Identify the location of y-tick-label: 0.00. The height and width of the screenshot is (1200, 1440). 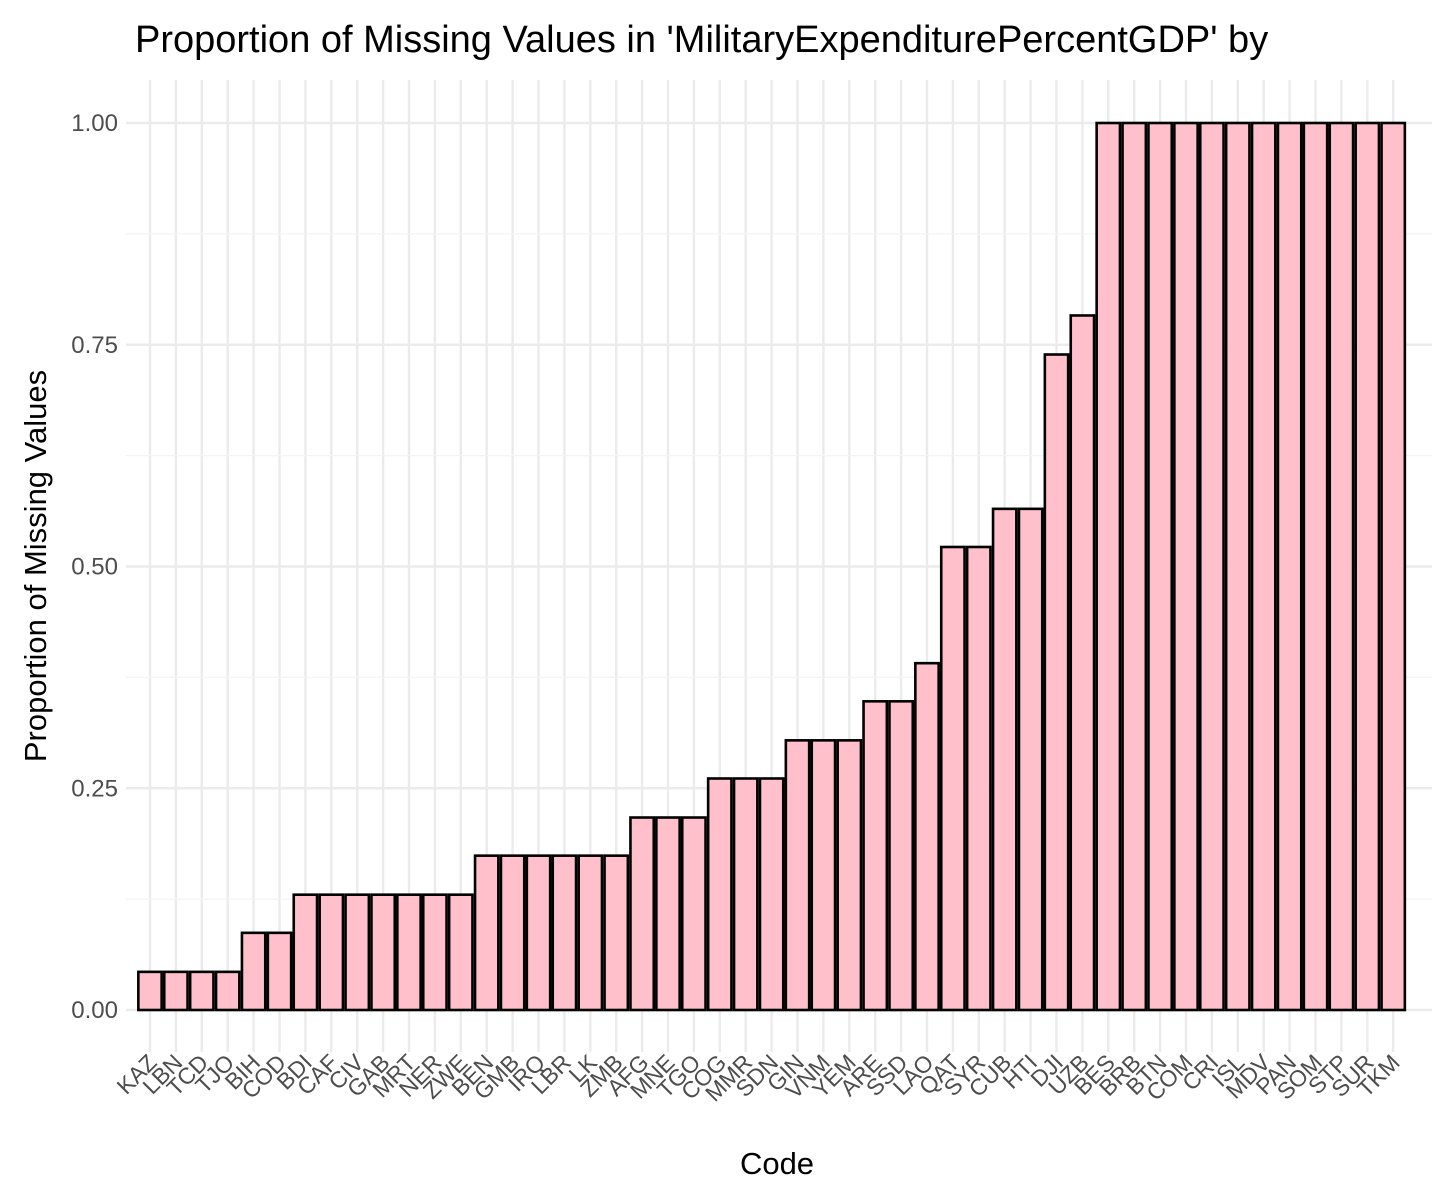
(94, 1010).